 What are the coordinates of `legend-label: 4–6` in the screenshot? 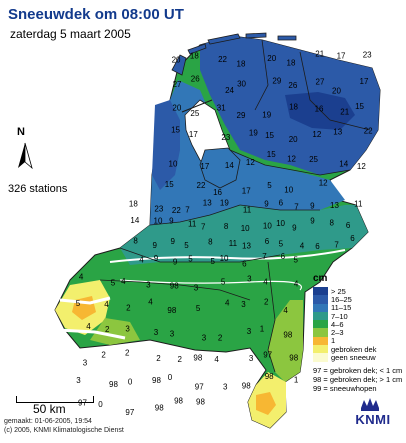 It's located at (337, 324).